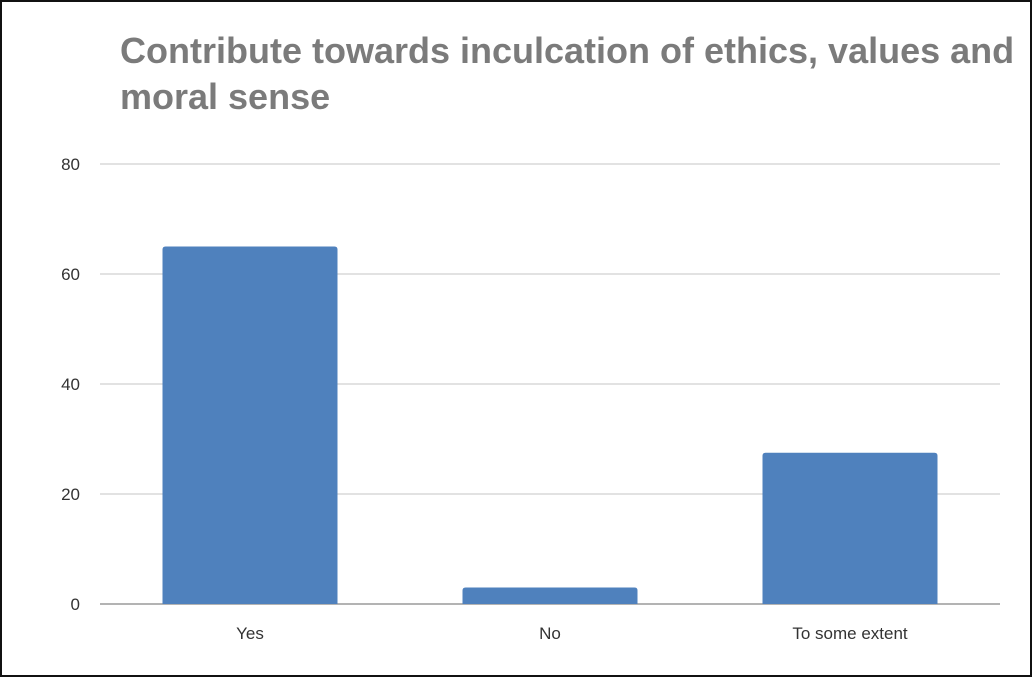  Describe the element at coordinates (850, 528) in the screenshot. I see `bar-to-some-extent` at that location.